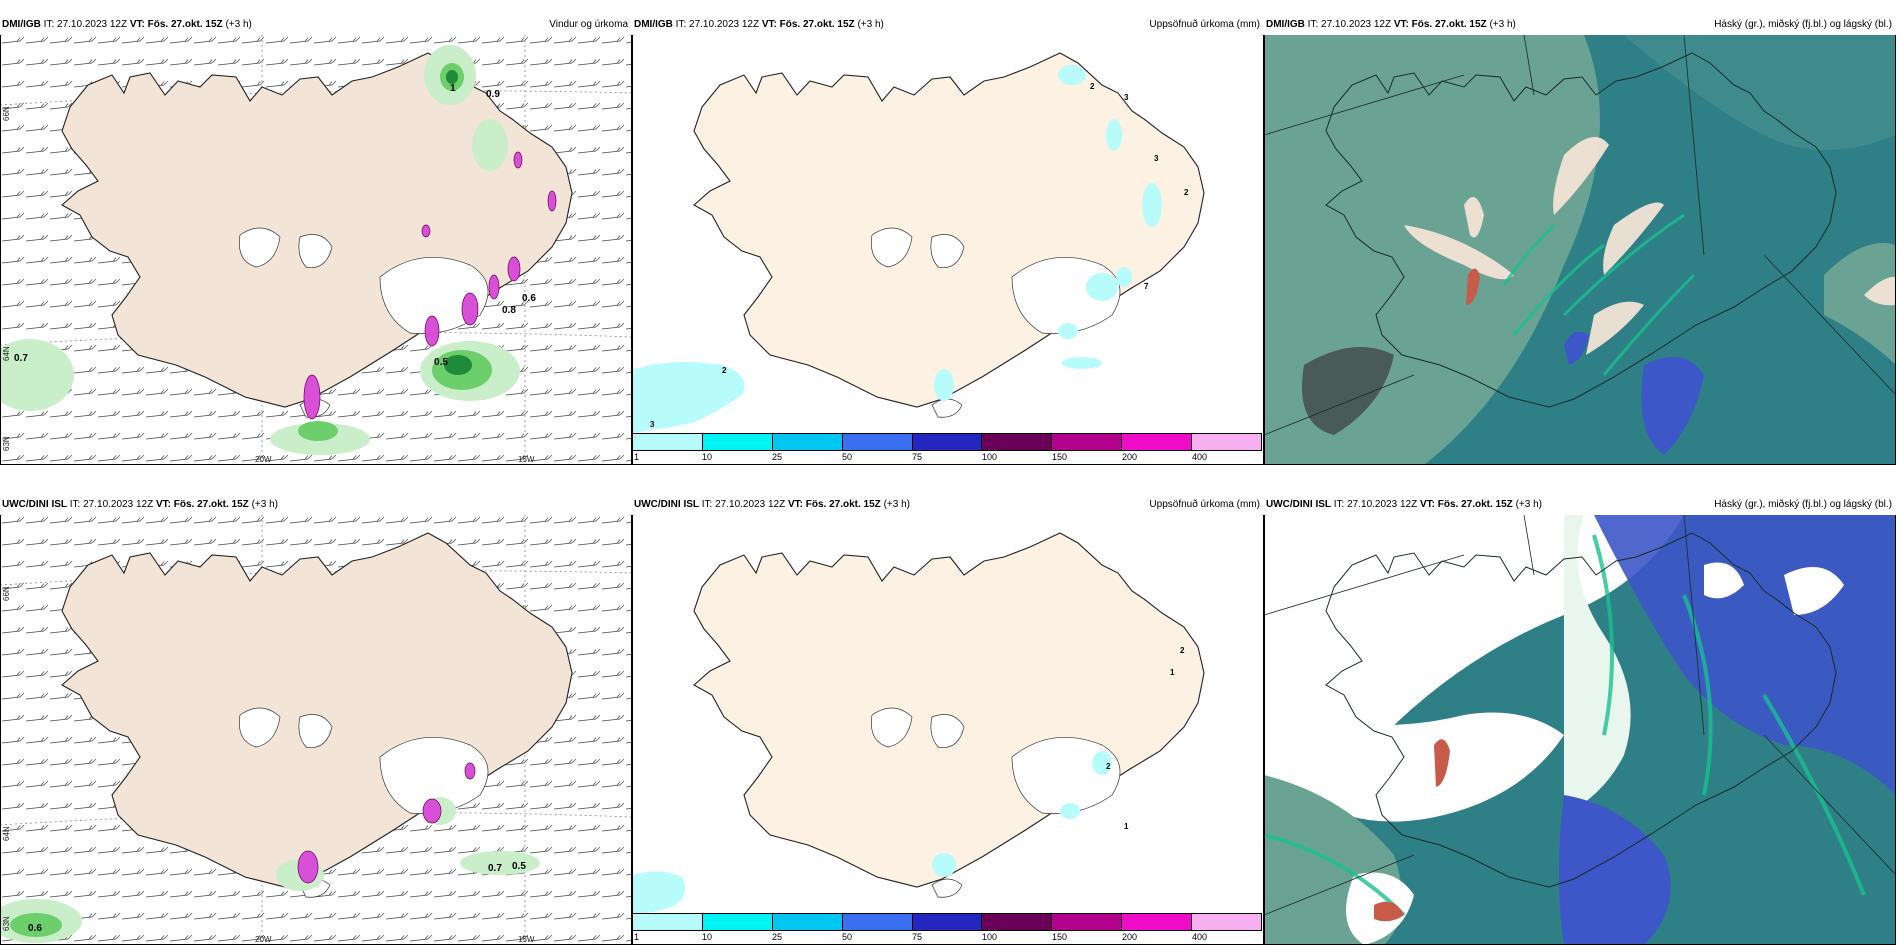 The image size is (1900, 950). What do you see at coordinates (6, 353) in the screenshot?
I see `lat-label-64n: 64N` at bounding box center [6, 353].